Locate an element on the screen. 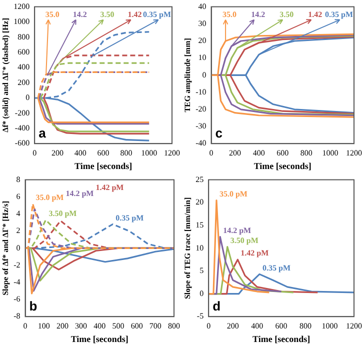 This screenshot has width=364, height=347. annotation: b is located at coordinates (33, 306).